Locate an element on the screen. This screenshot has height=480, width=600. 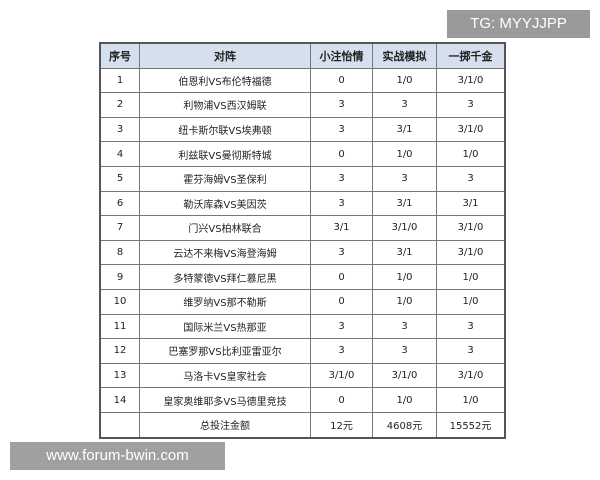
table-cell: 9 is located at coordinates (119, 277).